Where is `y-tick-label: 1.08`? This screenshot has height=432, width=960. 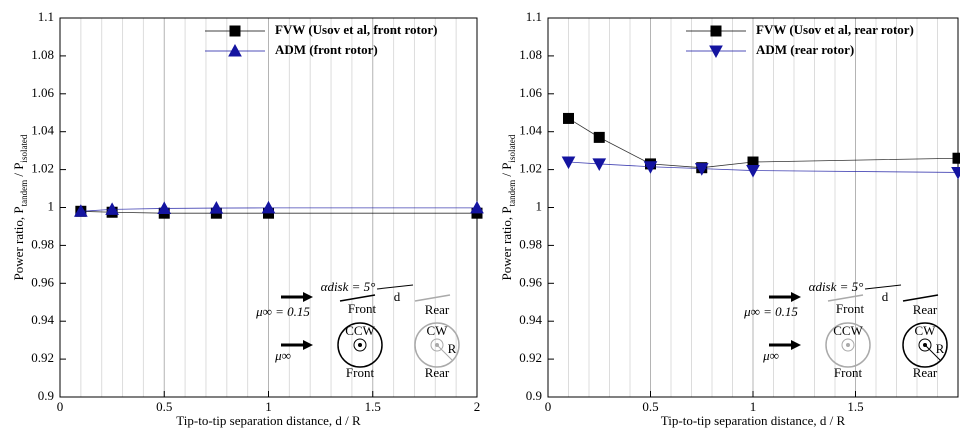 y-tick-label: 1.08 is located at coordinates (530, 54).